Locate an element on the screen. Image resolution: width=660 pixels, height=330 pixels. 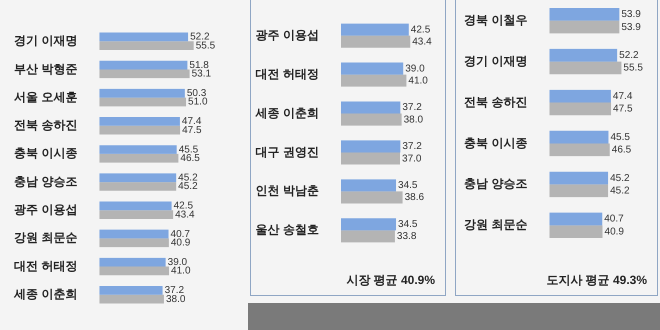
data-label: 33.8 is located at coordinates (406, 236).